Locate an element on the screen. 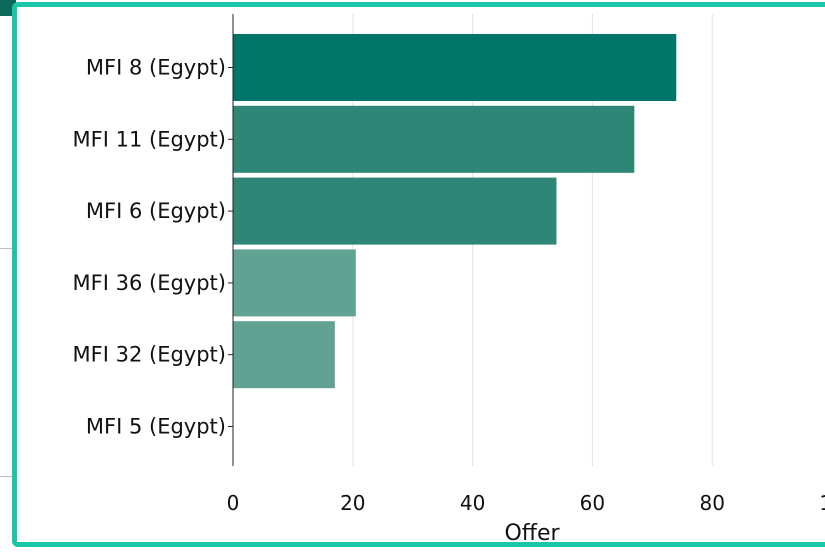 This screenshot has height=553, width=825. bar-mfi-32-egypt is located at coordinates (284, 355).